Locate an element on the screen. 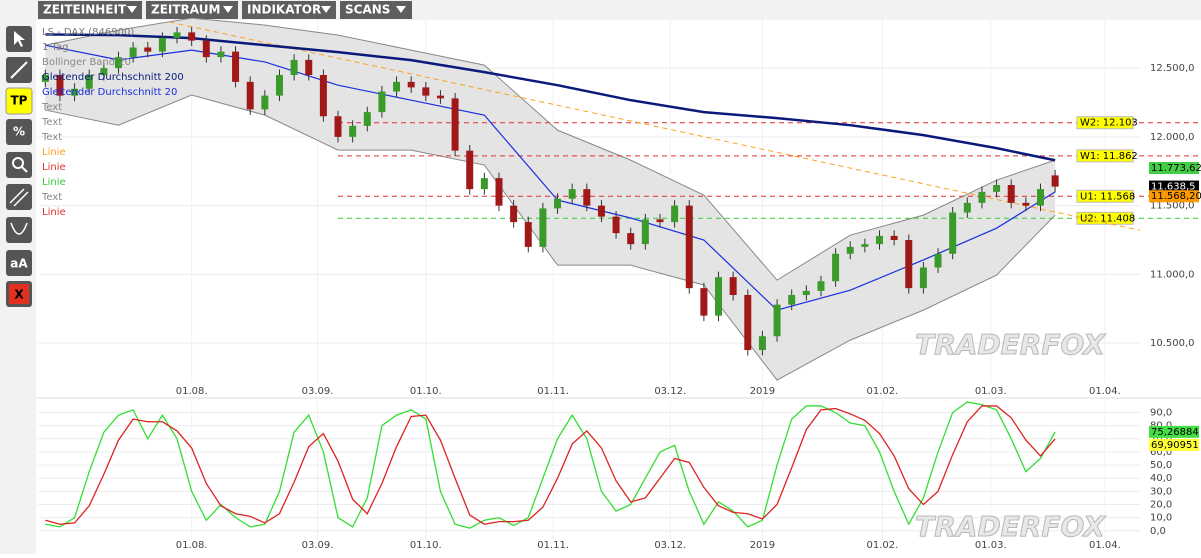  x-tick-label: 03.09. is located at coordinates (318, 391).